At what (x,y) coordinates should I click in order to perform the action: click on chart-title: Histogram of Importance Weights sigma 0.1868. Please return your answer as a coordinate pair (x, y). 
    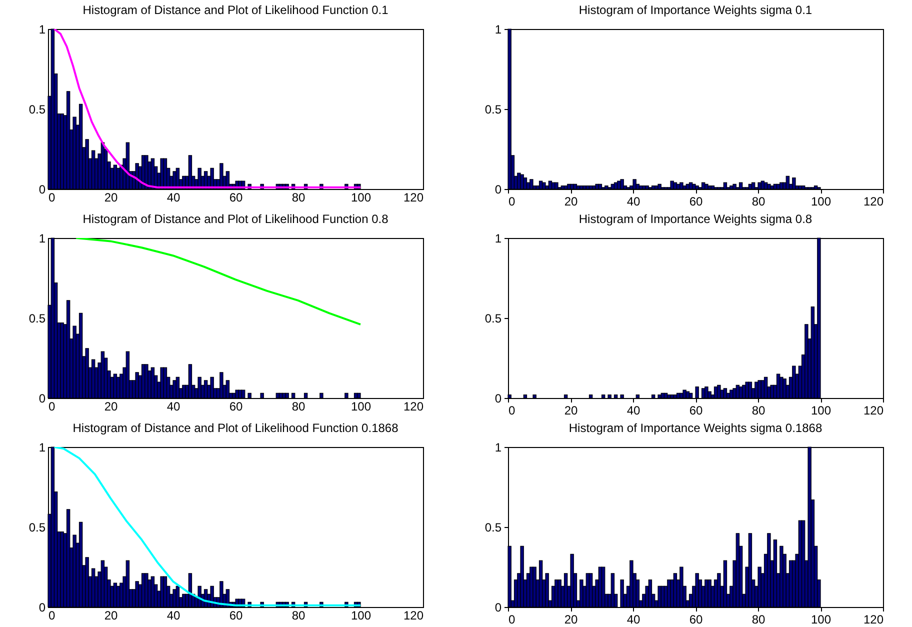
    Looking at the image, I should click on (695, 428).